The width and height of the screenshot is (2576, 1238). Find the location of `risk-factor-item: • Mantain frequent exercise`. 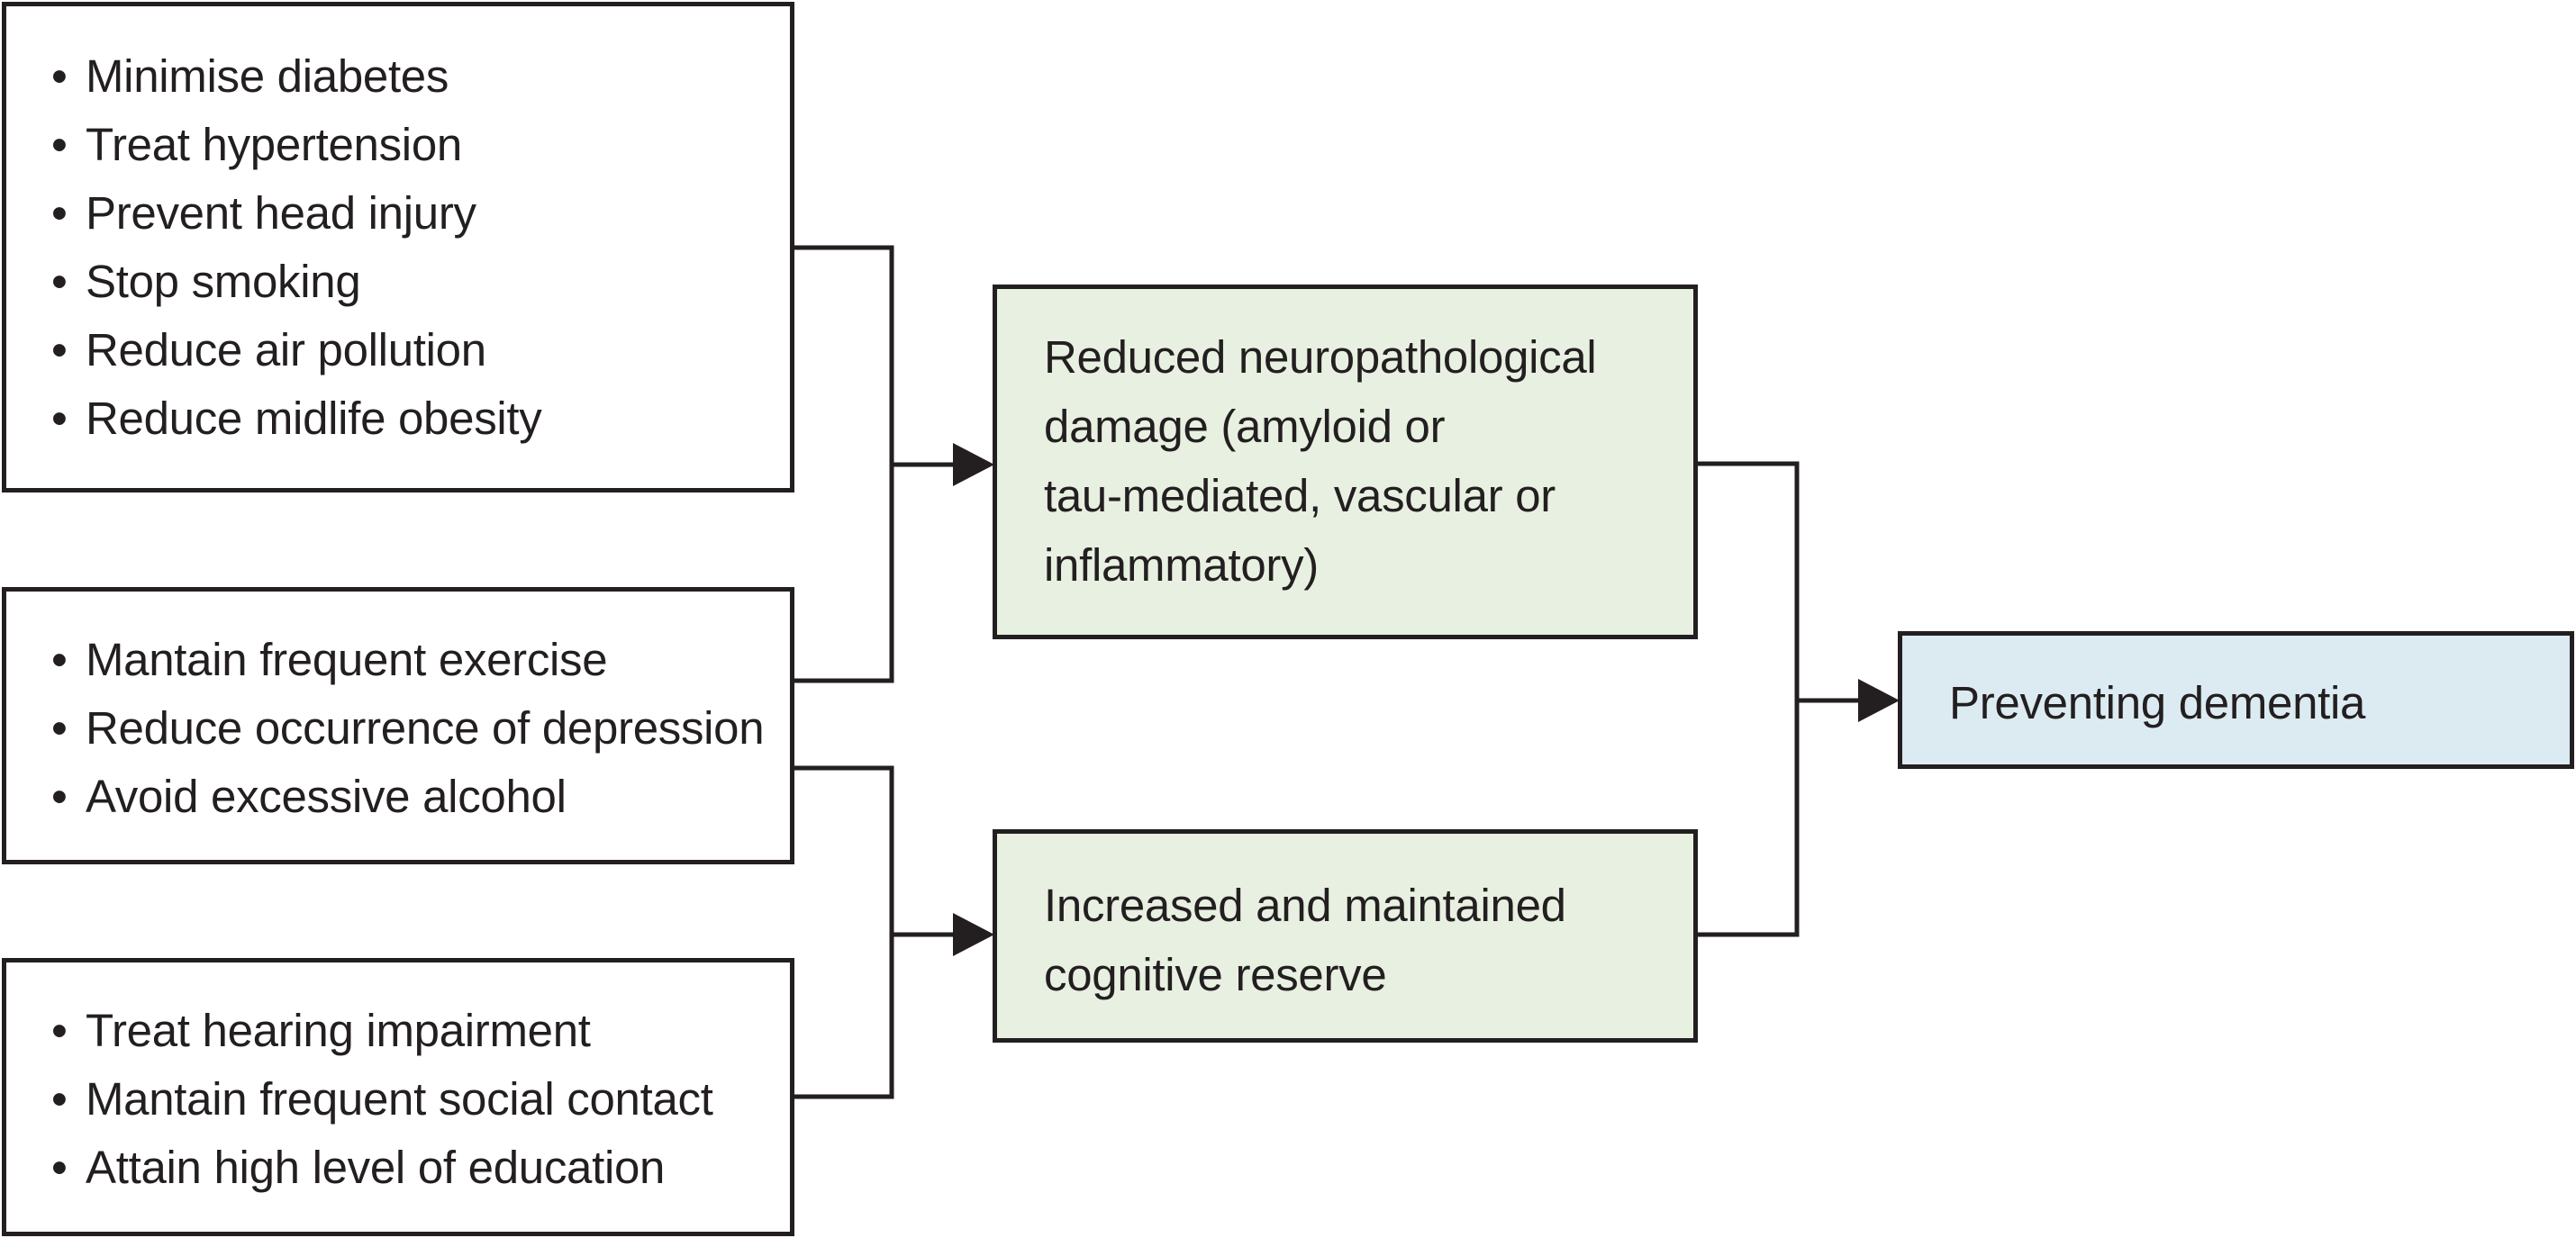

risk-factor-item: • Mantain frequent exercise is located at coordinates (407, 660).